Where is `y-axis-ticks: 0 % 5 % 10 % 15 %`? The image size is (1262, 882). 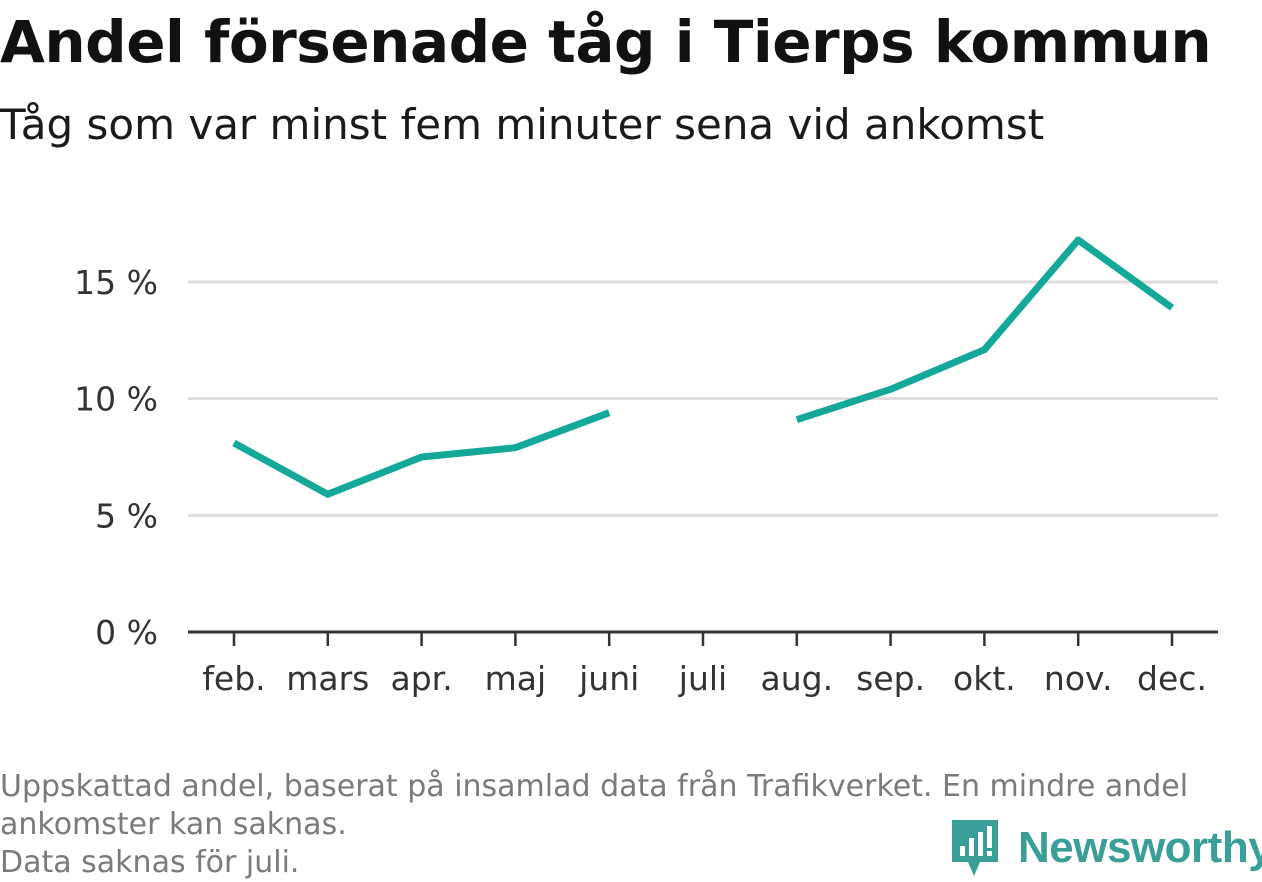 y-axis-ticks: 0 % 5 % 10 % 15 % is located at coordinates (116, 457).